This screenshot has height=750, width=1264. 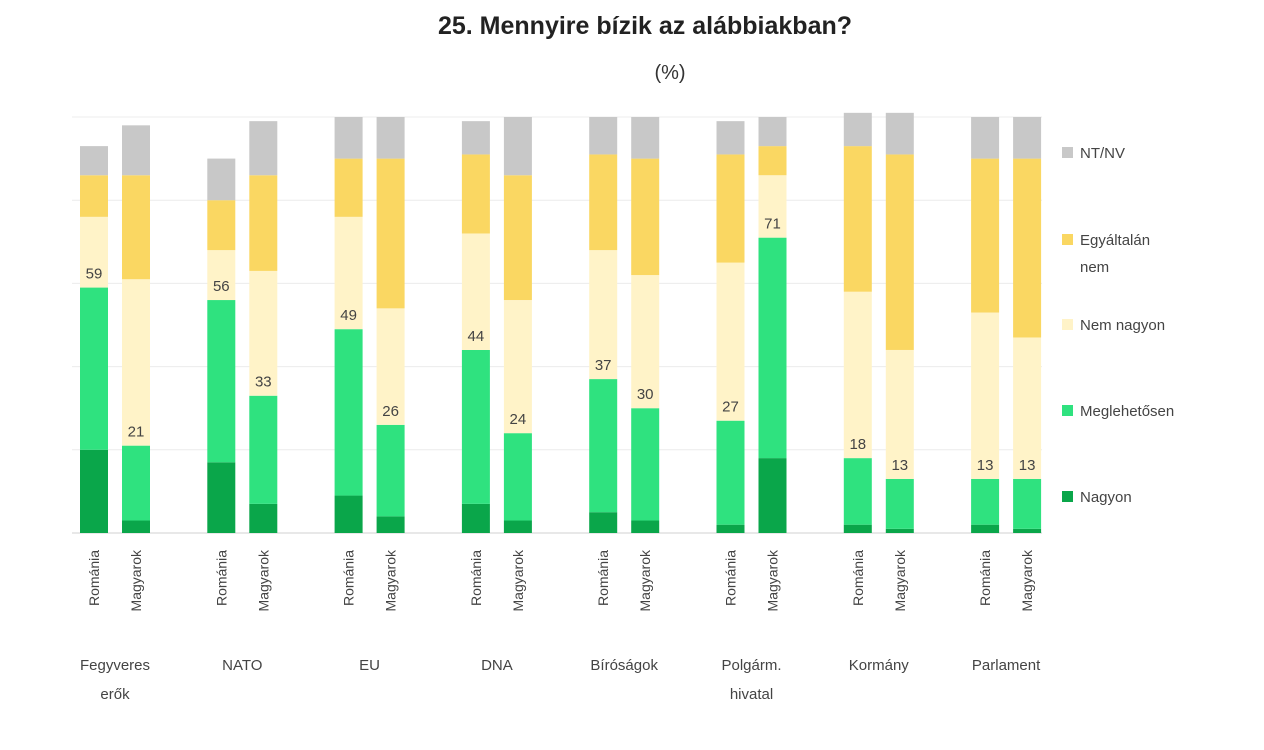 I want to click on legend-label: Nem nagyon, so click(x=1122, y=325).